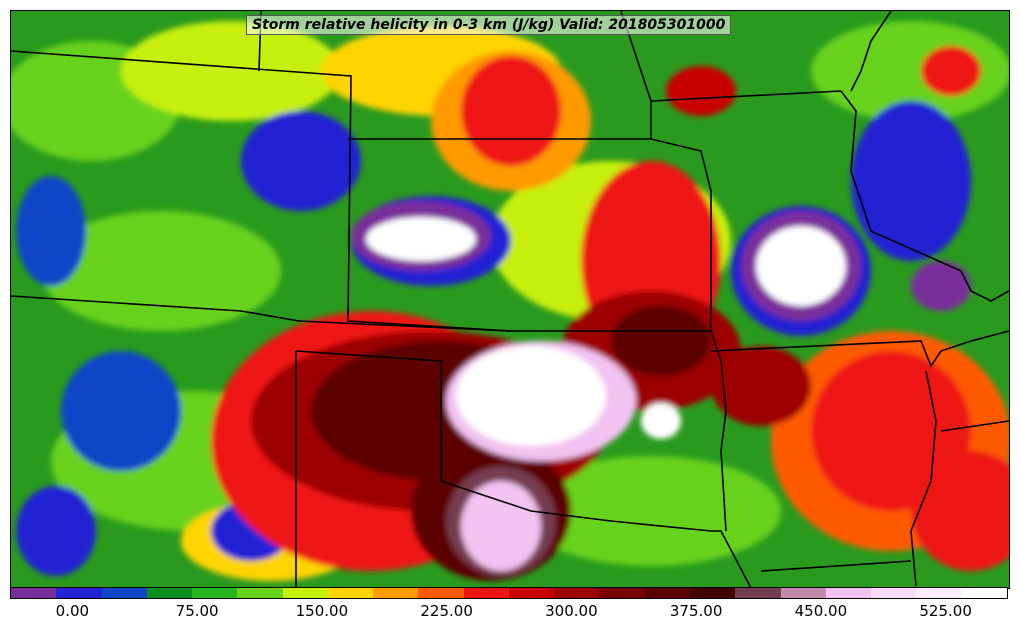  What do you see at coordinates (197, 611) in the screenshot?
I see `colorbar-tick-label: 75.00` at bounding box center [197, 611].